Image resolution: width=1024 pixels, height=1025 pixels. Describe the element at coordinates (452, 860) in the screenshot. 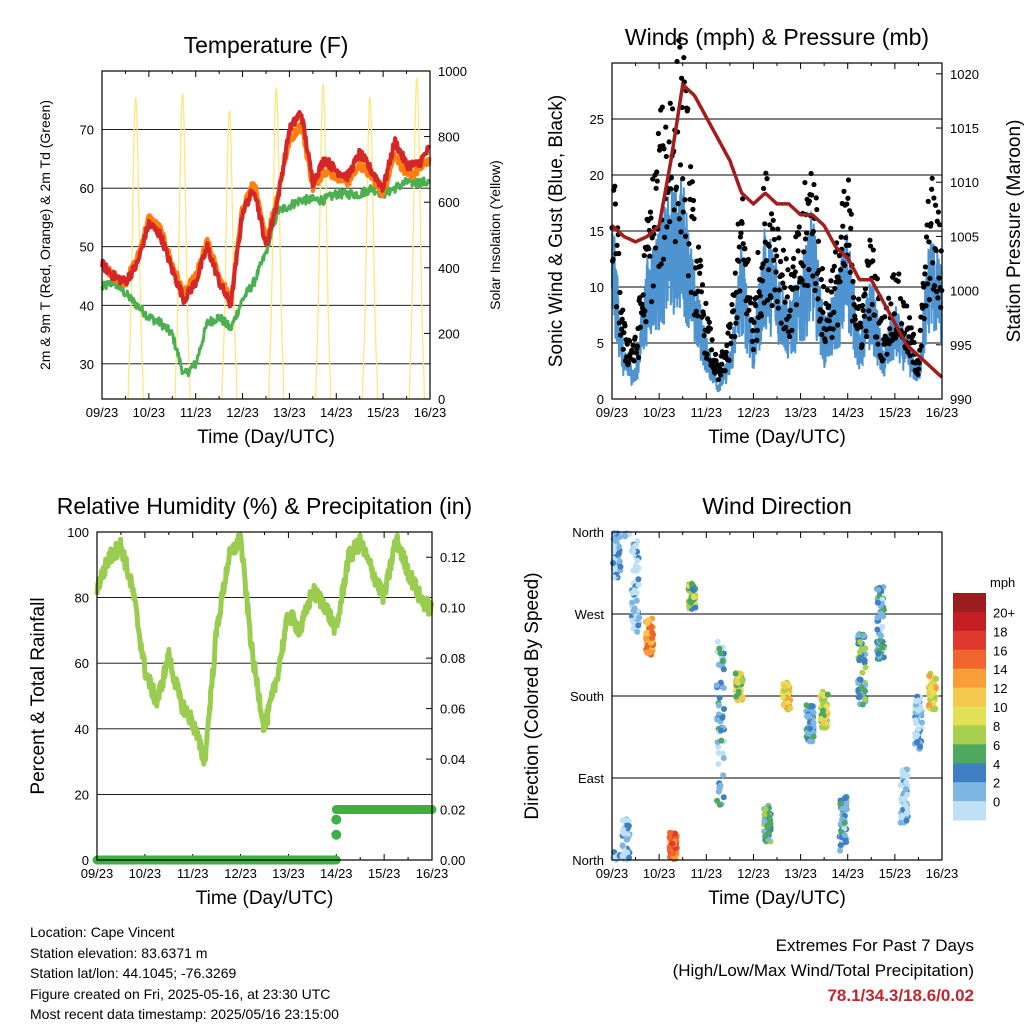

I see `y-right-tick-label: 0.00` at that location.